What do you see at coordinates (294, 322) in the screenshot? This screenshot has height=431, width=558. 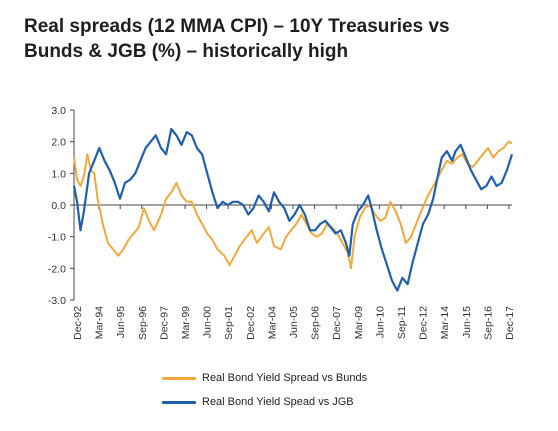 I see `x-tick-label: Jun-05` at bounding box center [294, 322].